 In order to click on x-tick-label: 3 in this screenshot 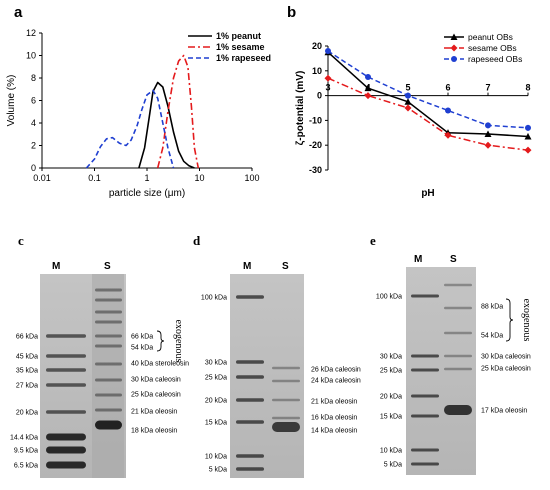, I will do `click(327, 88)`.